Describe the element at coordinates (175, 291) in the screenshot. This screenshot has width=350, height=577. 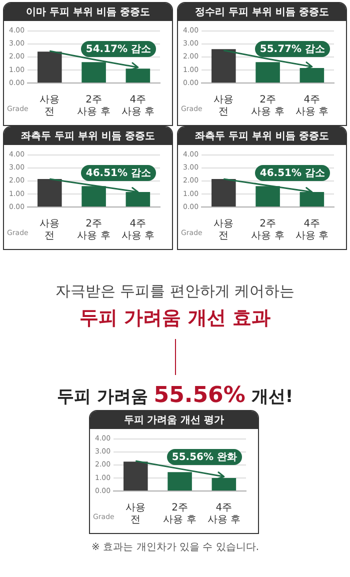
I see `text: 자극받은 두피를 편안하게 케어하는` at that location.